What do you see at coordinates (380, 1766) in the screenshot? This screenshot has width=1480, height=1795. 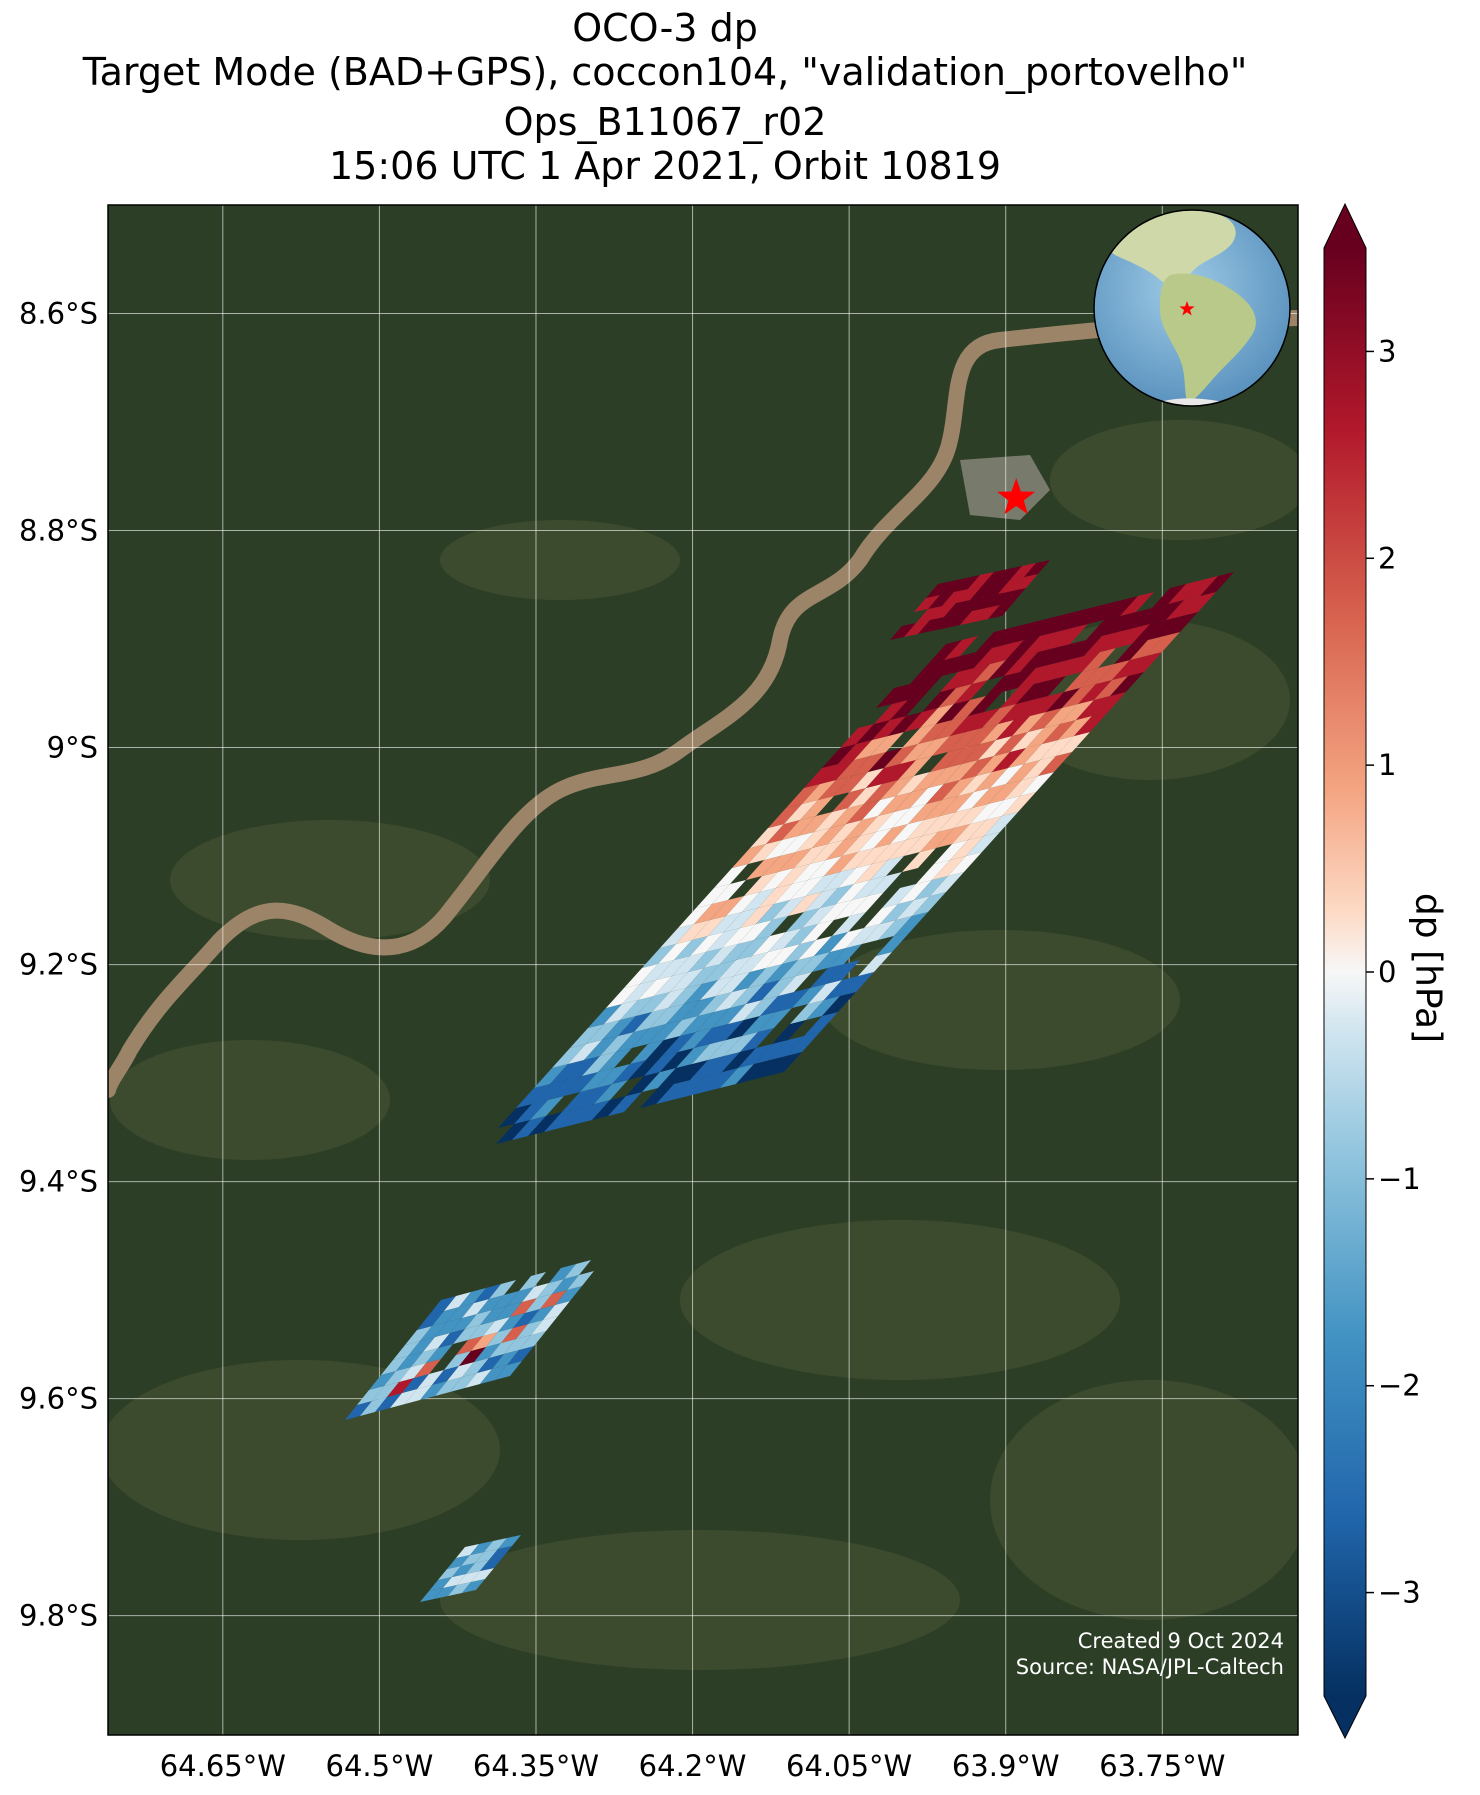 I see `lon-tick-label: 64.5°W` at bounding box center [380, 1766].